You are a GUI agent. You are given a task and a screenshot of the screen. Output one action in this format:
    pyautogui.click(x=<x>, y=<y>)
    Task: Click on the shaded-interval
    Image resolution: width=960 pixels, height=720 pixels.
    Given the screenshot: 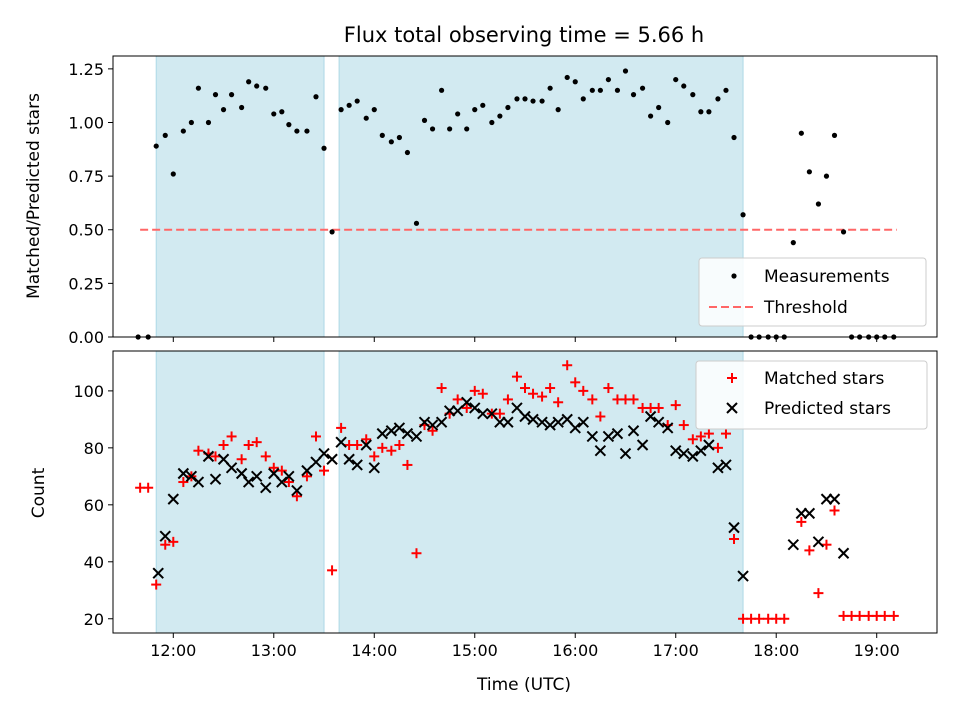 What is the action you would take?
    pyautogui.click(x=240, y=196)
    